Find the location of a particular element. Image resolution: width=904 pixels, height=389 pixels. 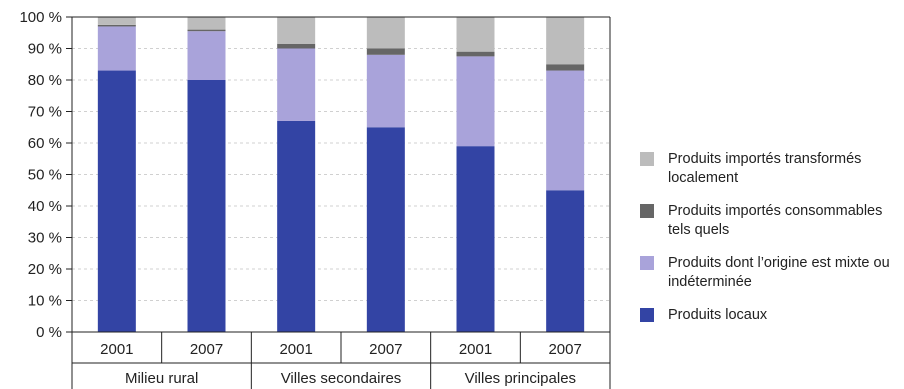

y-tick-label: 10 % is located at coordinates (45, 301).